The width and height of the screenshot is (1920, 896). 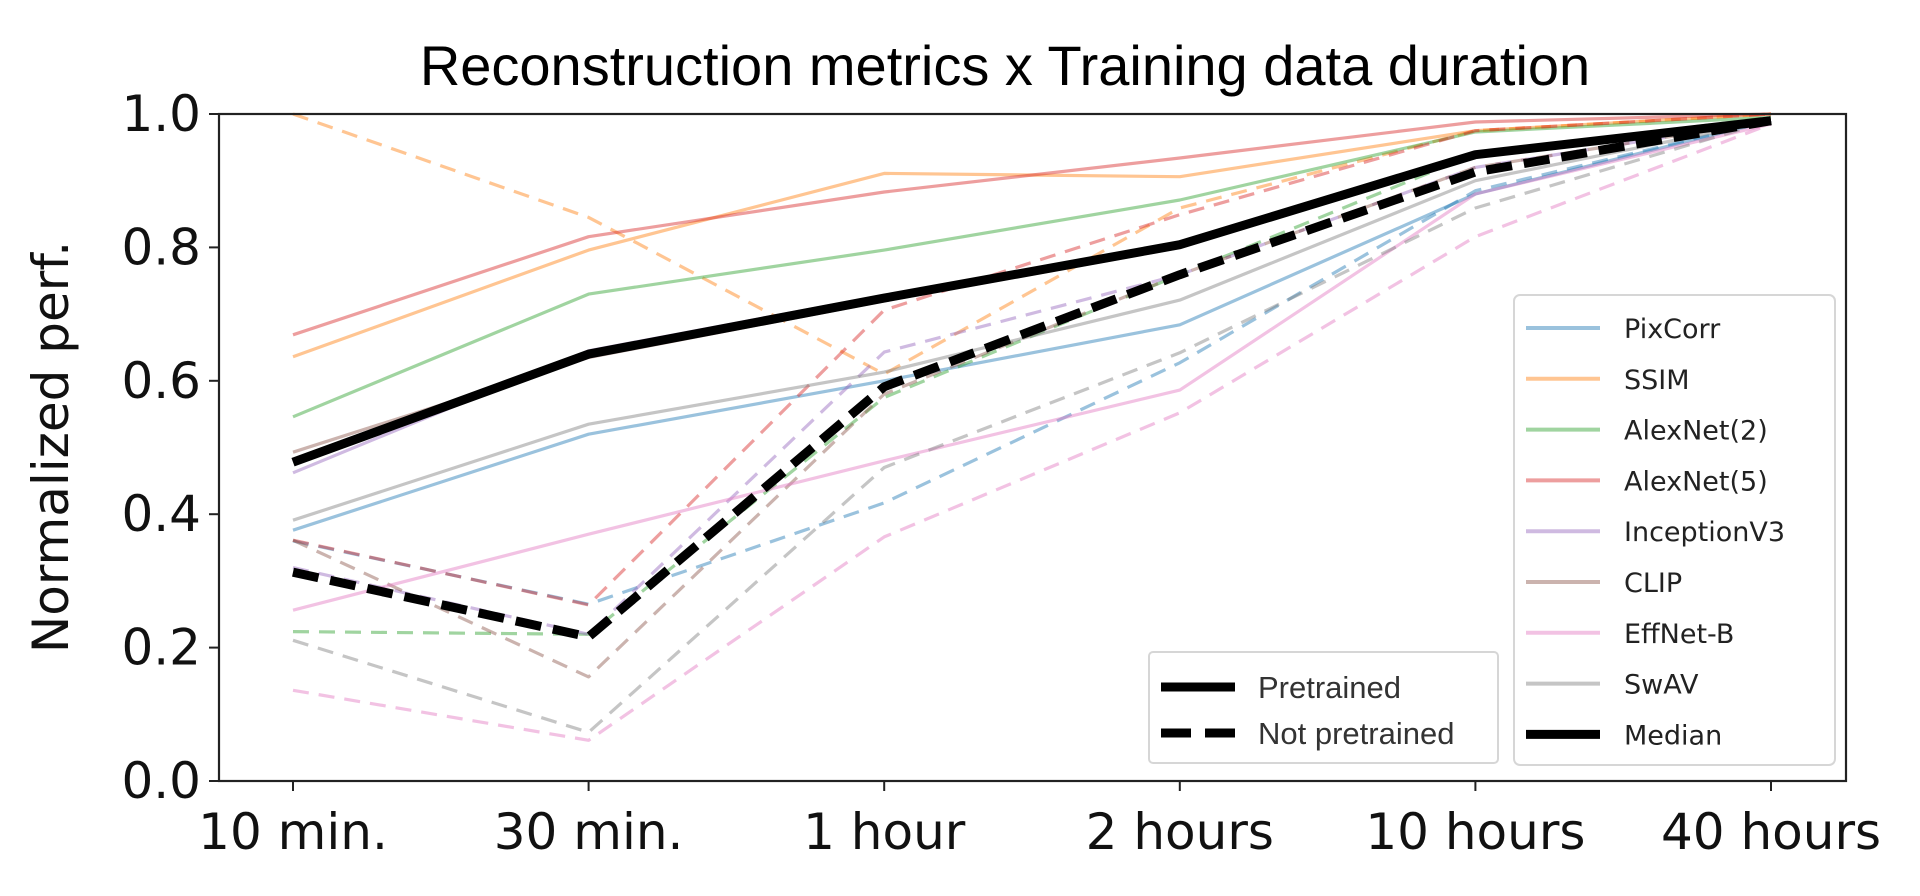 What do you see at coordinates (1771, 832) in the screenshot?
I see `x-tick-label: 40 hours` at bounding box center [1771, 832].